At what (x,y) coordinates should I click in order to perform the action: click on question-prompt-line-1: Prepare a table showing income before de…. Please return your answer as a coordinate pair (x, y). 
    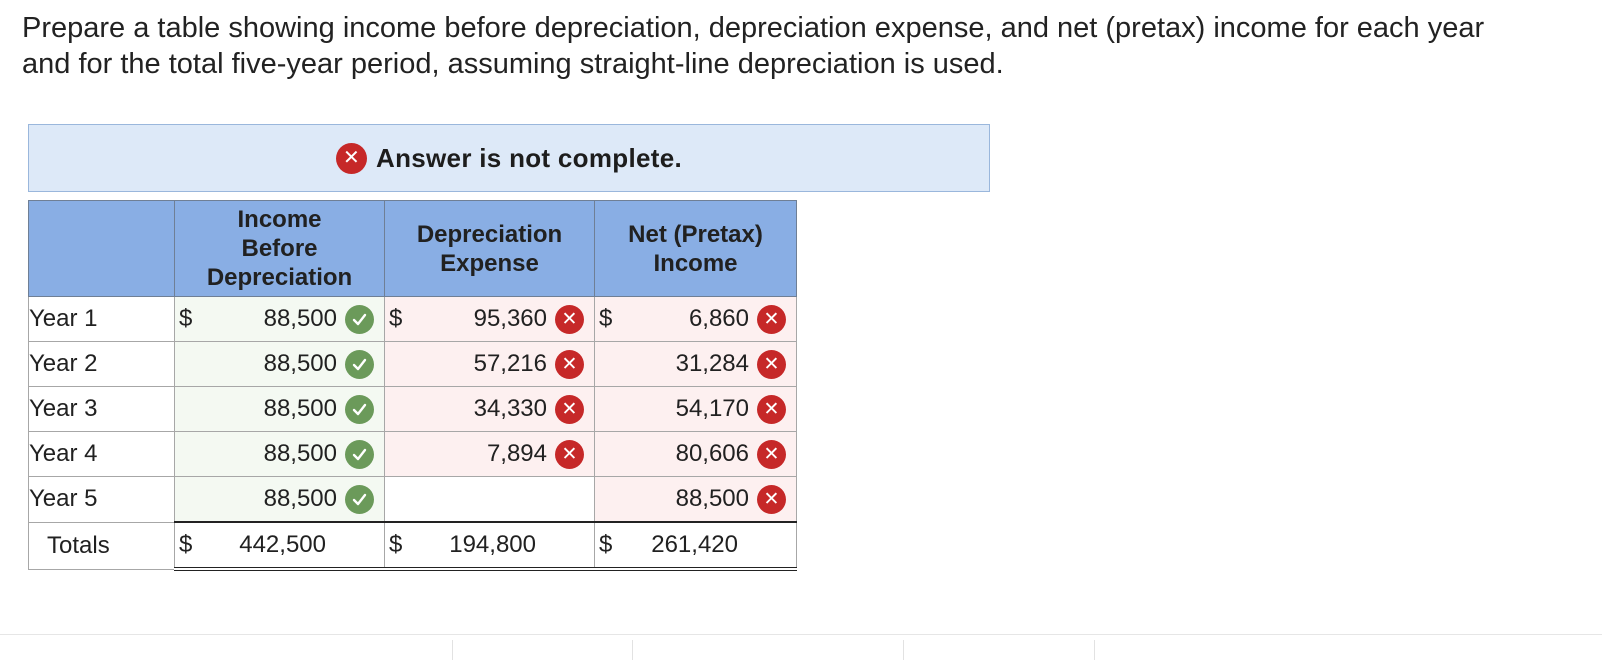
    Looking at the image, I should click on (753, 28).